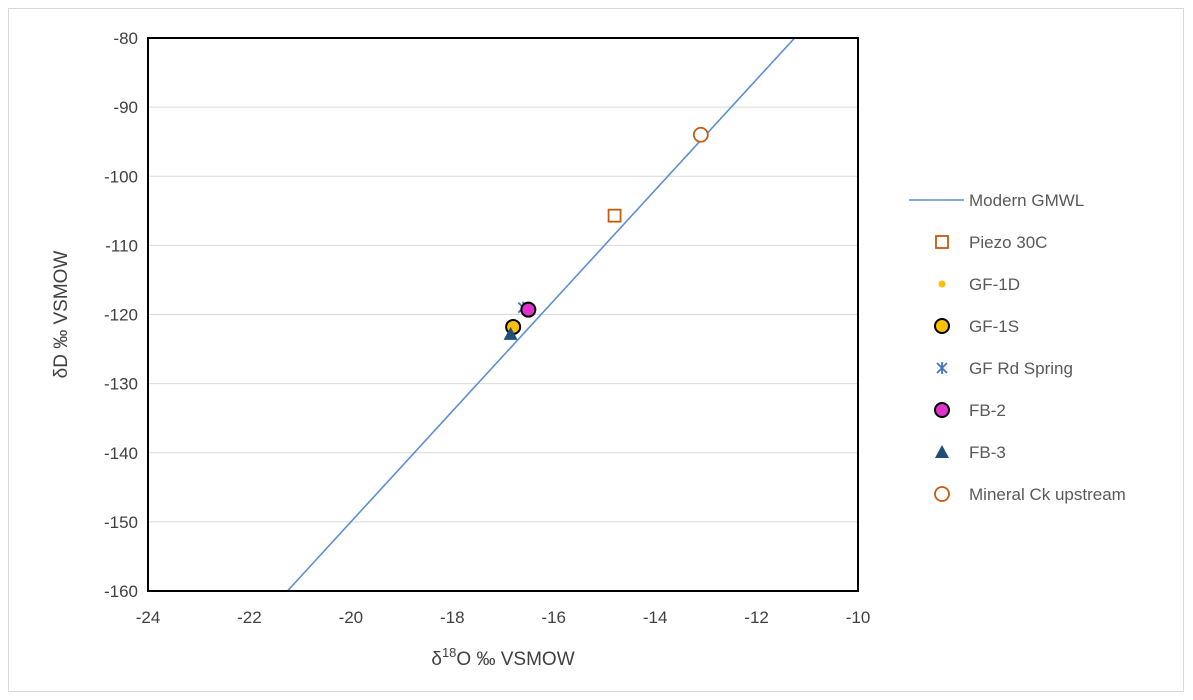 The image size is (1193, 700). What do you see at coordinates (121, 591) in the screenshot?
I see `y-tick-label: -160` at bounding box center [121, 591].